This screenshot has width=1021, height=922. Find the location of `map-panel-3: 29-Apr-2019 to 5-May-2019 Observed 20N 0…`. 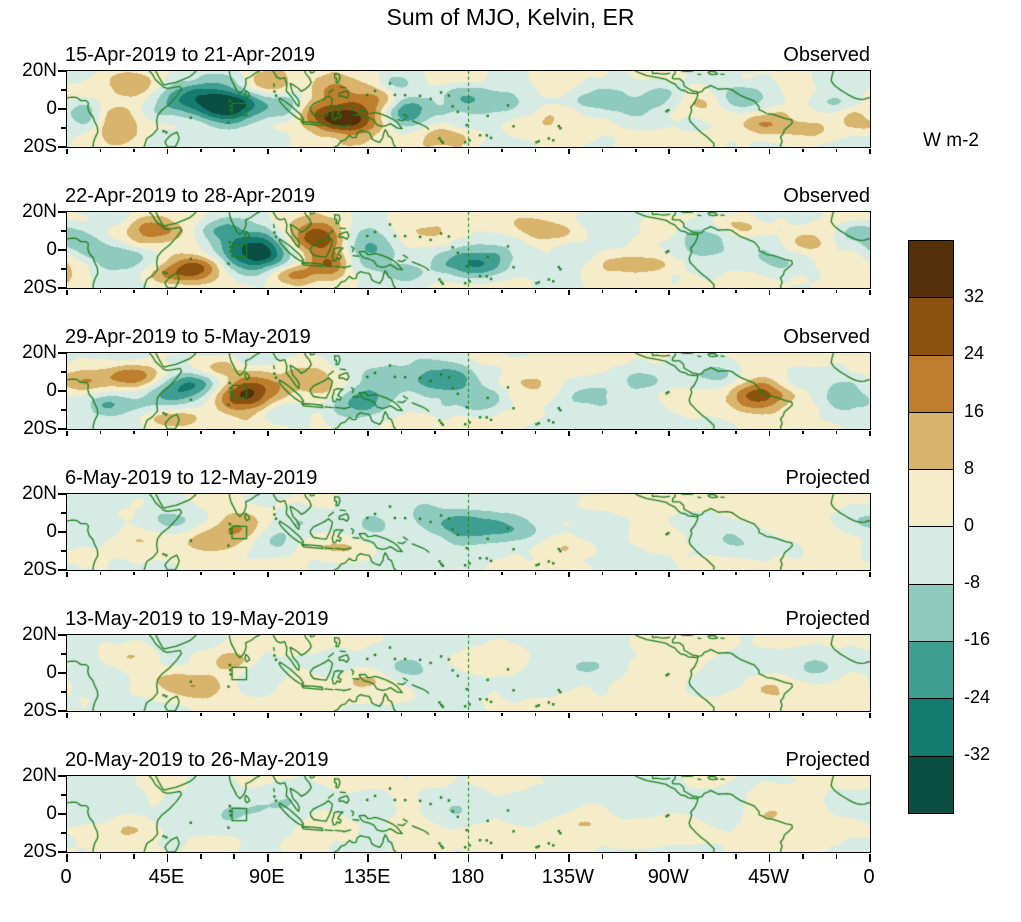

map-panel-3: 29-Apr-2019 to 5-May-2019 Observed 20N 0… is located at coordinates (446, 382).